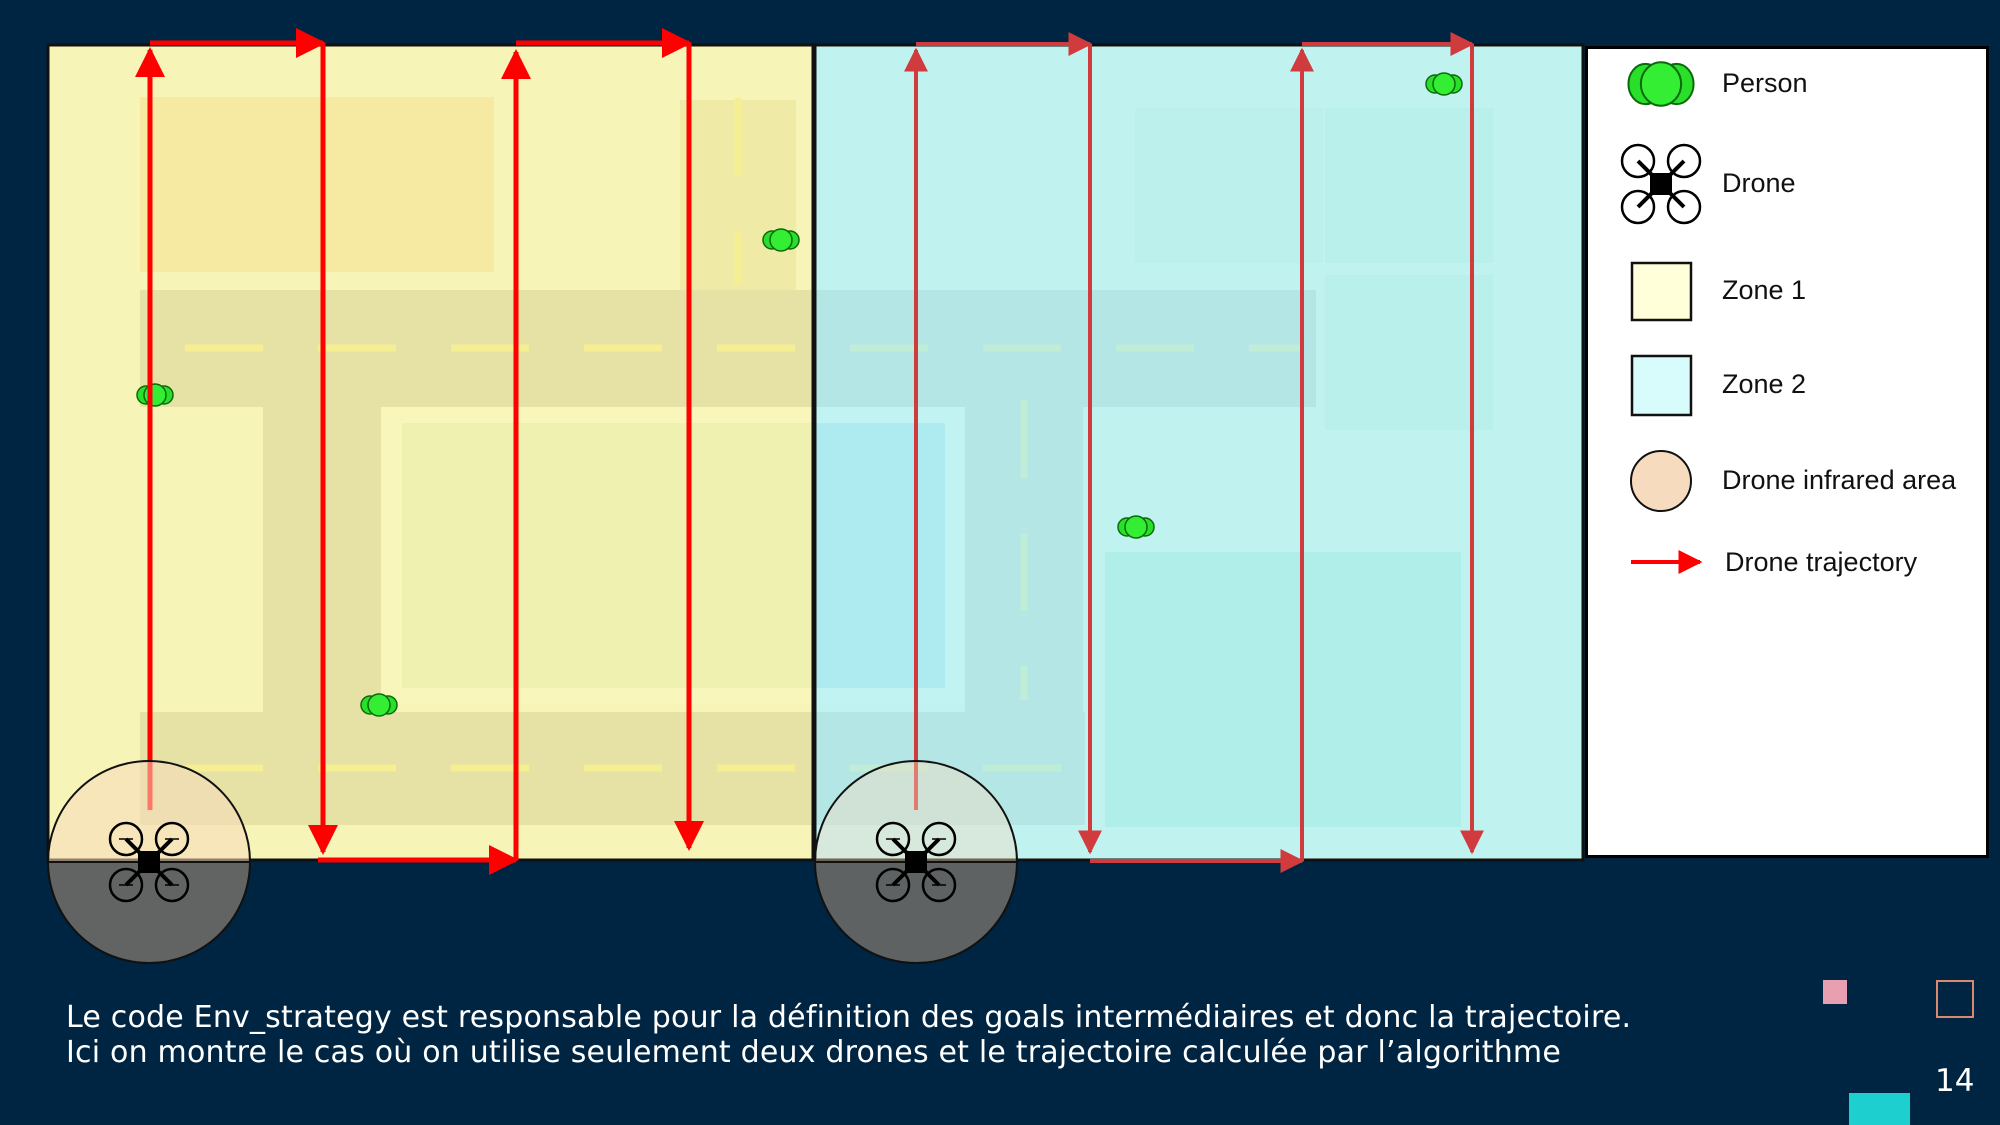  What do you see at coordinates (1759, 183) in the screenshot?
I see `legend-label-drone: Drone` at bounding box center [1759, 183].